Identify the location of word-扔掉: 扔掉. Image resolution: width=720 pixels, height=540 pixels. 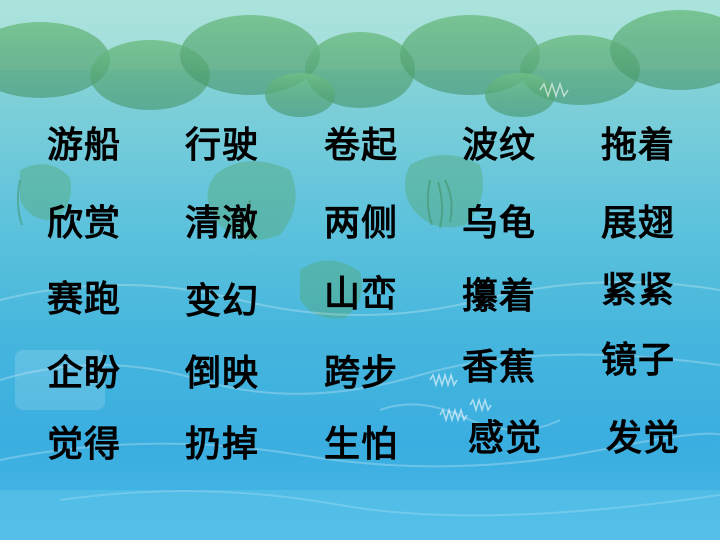
(222, 444).